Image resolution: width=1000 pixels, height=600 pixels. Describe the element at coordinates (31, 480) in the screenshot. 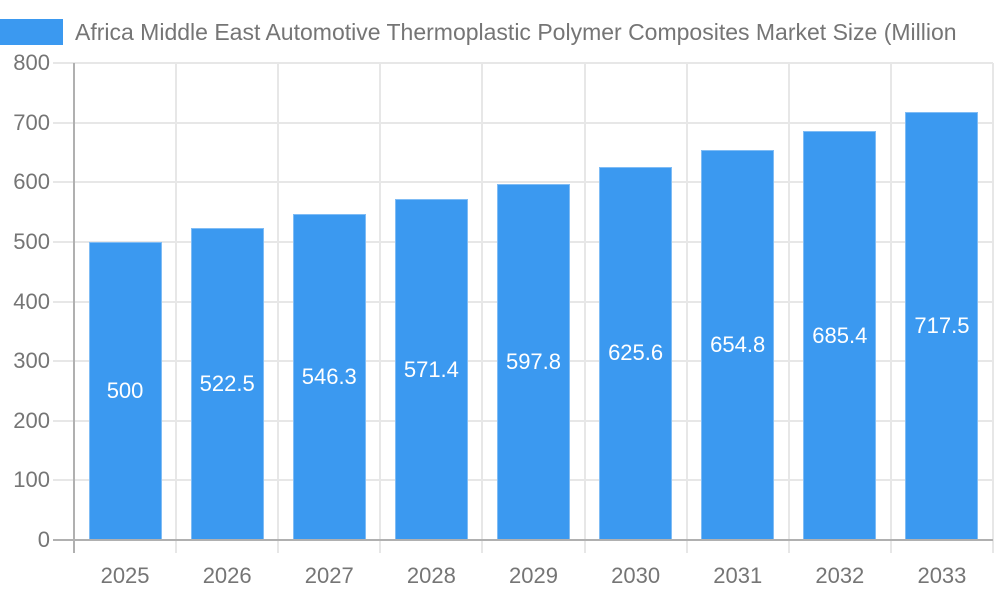

I see `y-tick-label: 100` at that location.